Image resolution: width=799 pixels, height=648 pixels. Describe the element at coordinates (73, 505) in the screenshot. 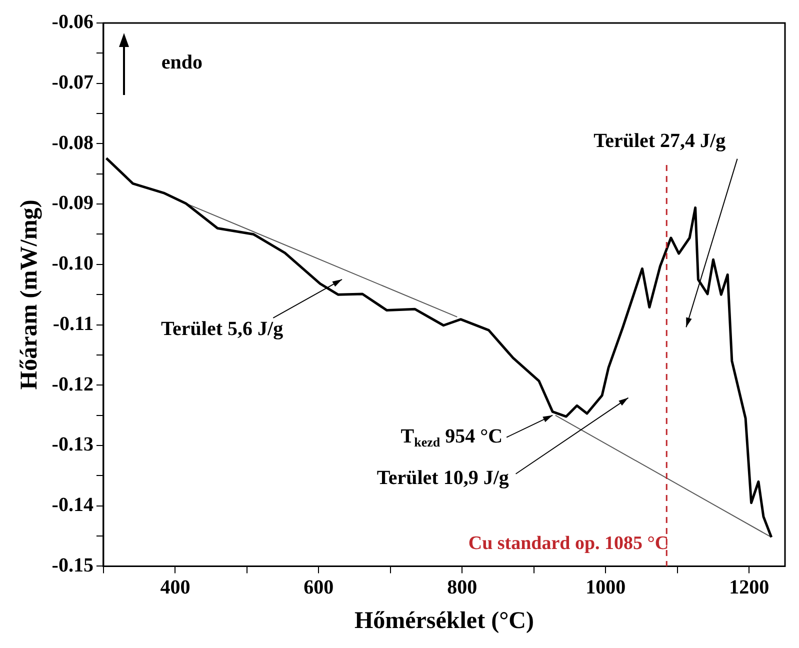

I see `y-tick-label: -0.14` at that location.